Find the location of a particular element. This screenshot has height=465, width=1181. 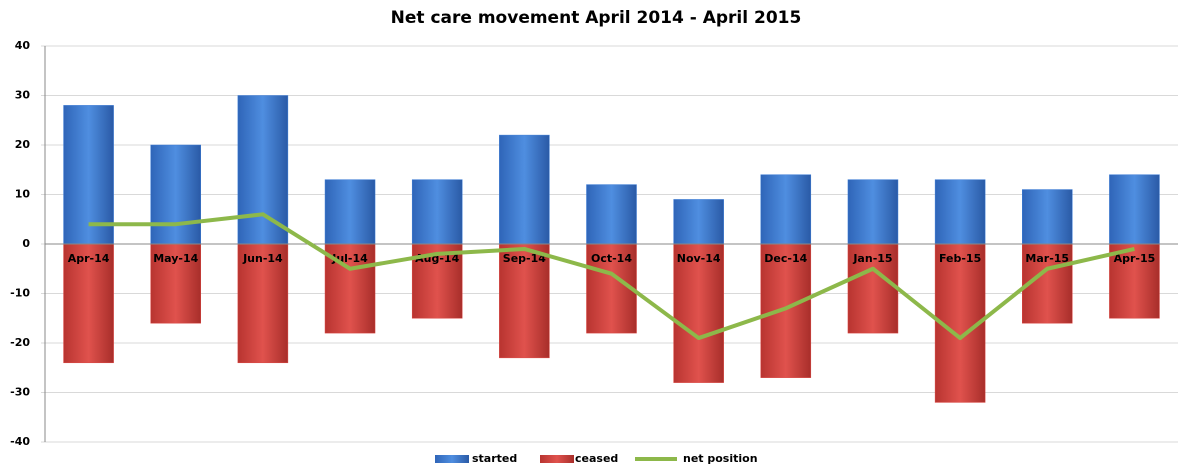

y-tick-label: -30 is located at coordinates (20, 392).